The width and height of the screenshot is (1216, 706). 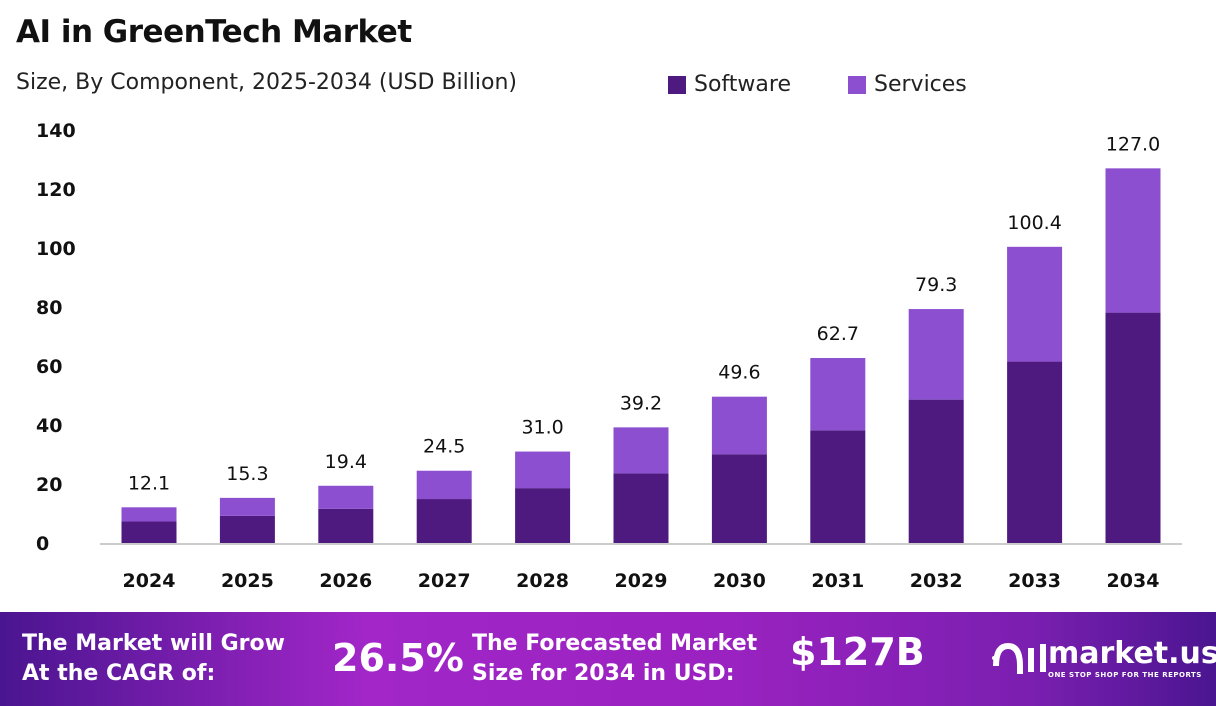 What do you see at coordinates (1019, 658) in the screenshot?
I see `logo-icon` at bounding box center [1019, 658].